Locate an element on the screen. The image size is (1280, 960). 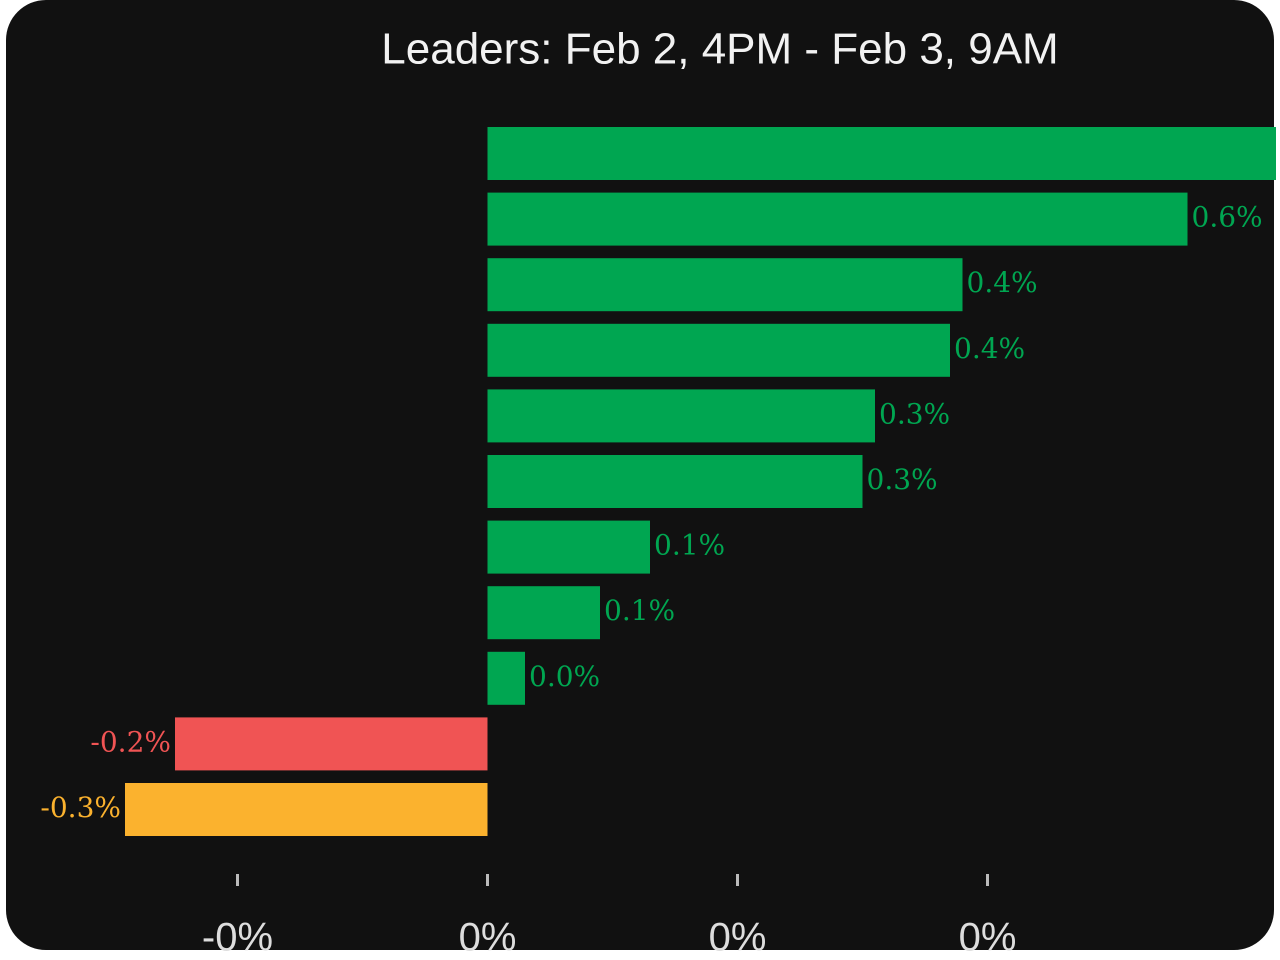
chart-title: Leaders: Feb 2, 4PM - Feb 3, 9AM is located at coordinates (719, 49).